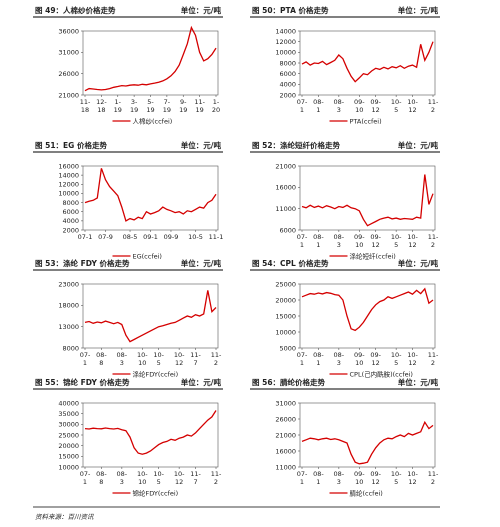  Describe the element at coordinates (68, 53) in the screenshot. I see `y-tick-label: 31000` at that location.